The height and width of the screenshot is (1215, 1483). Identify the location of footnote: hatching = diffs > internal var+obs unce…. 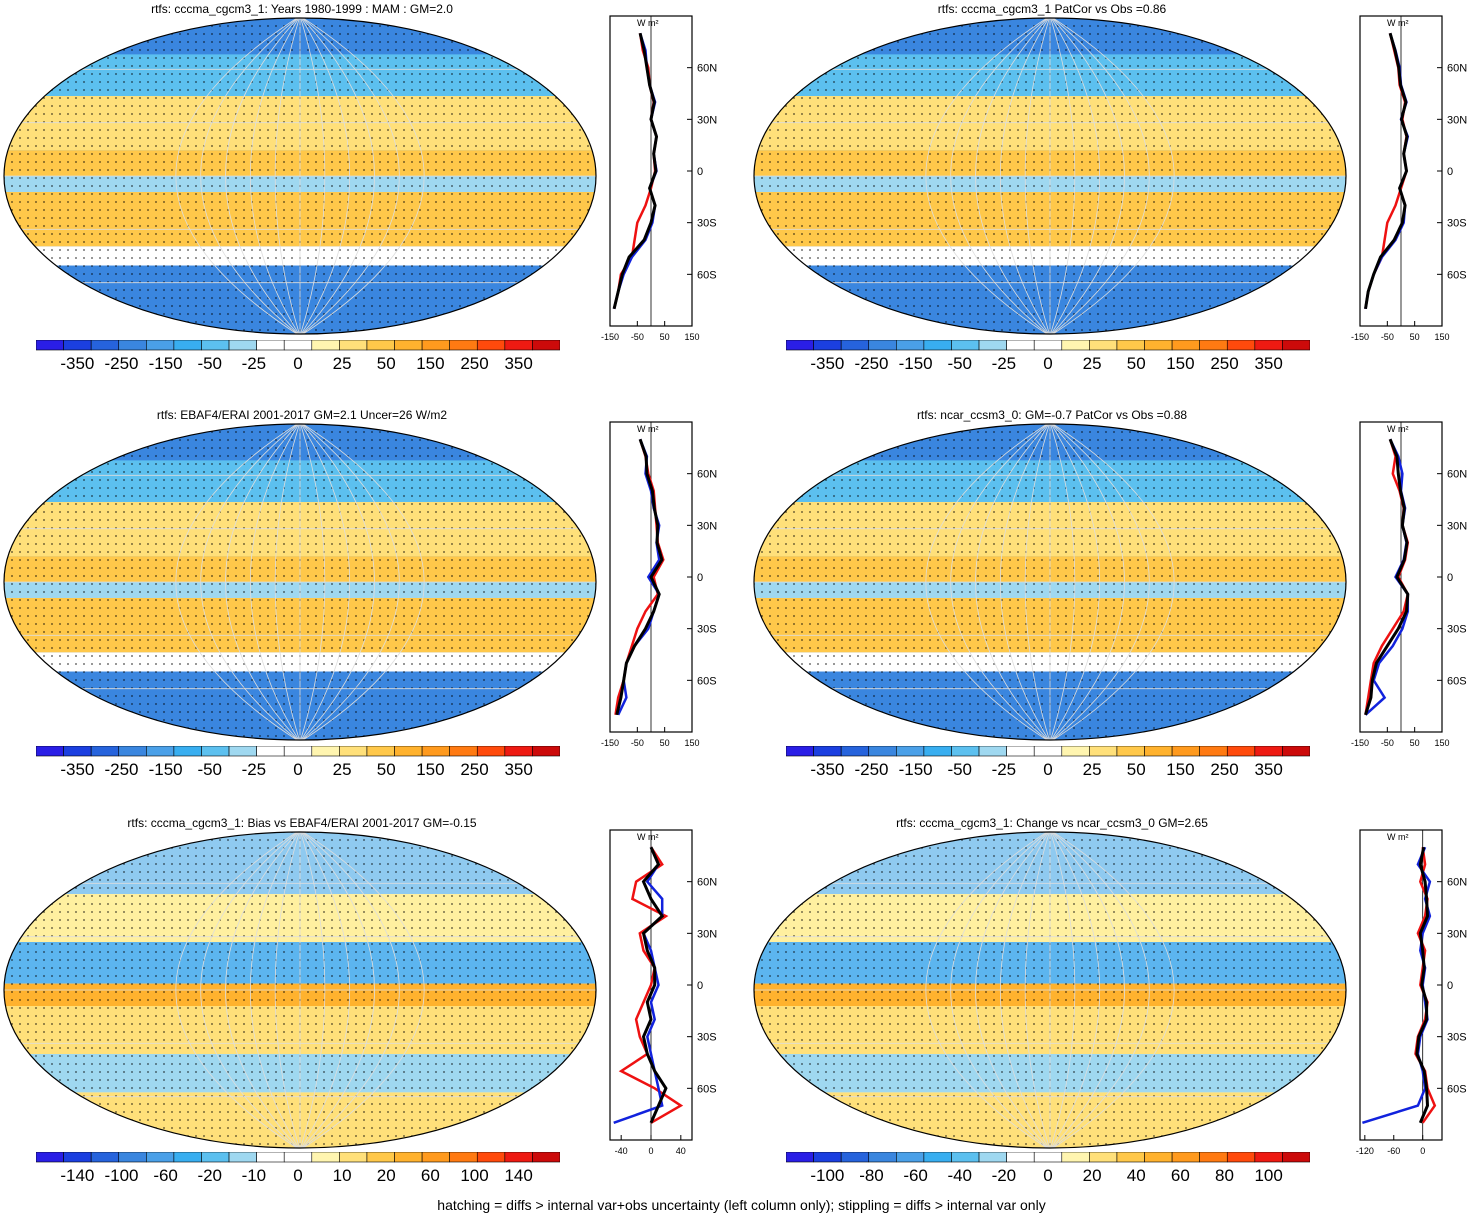
(741, 1205).